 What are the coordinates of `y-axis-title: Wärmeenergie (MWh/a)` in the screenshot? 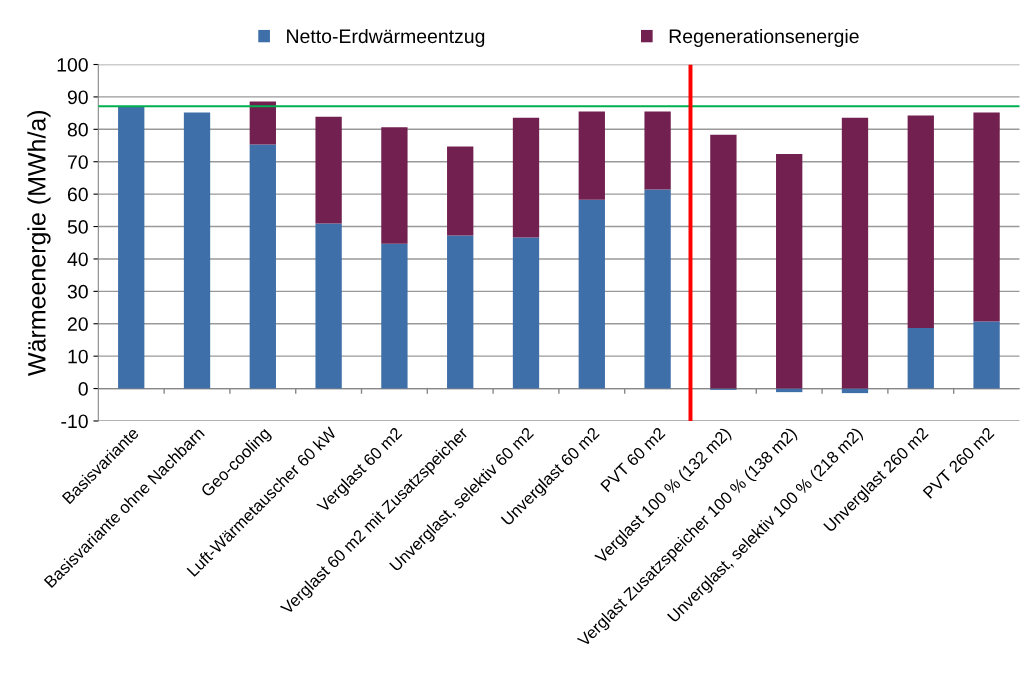 It's located at (39, 243).